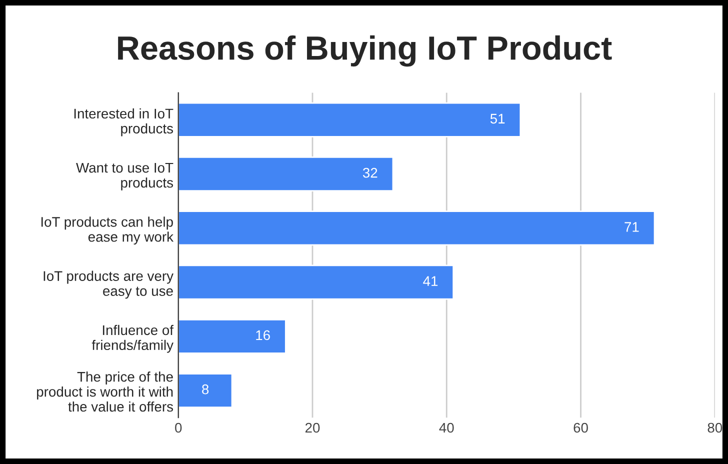  I want to click on x-tick-label: 60, so click(581, 427).